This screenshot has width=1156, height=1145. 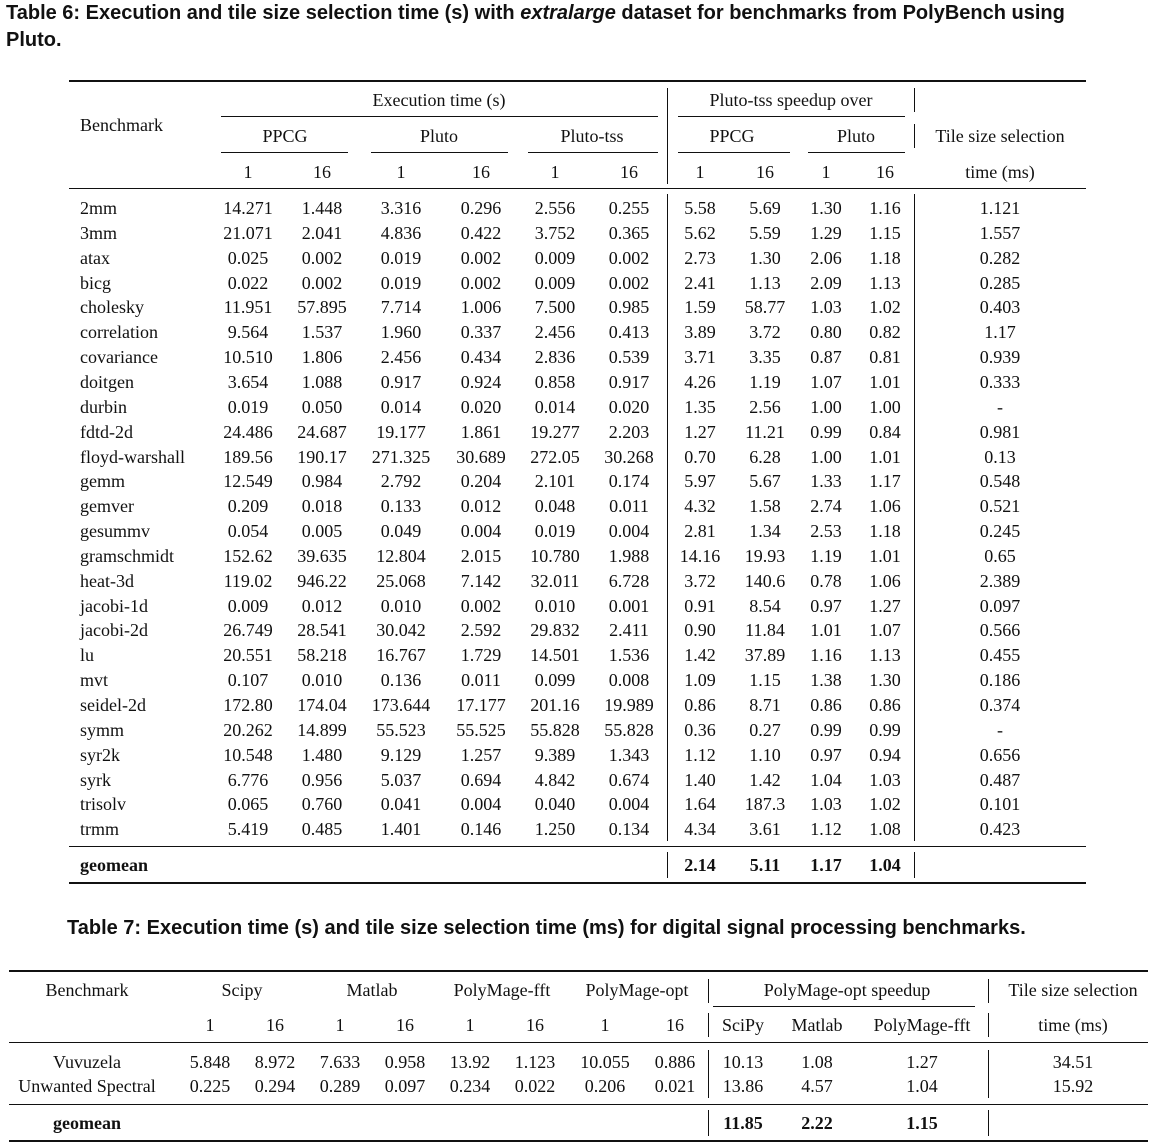 I want to click on table6-ppcg-rule, so click(x=284, y=152).